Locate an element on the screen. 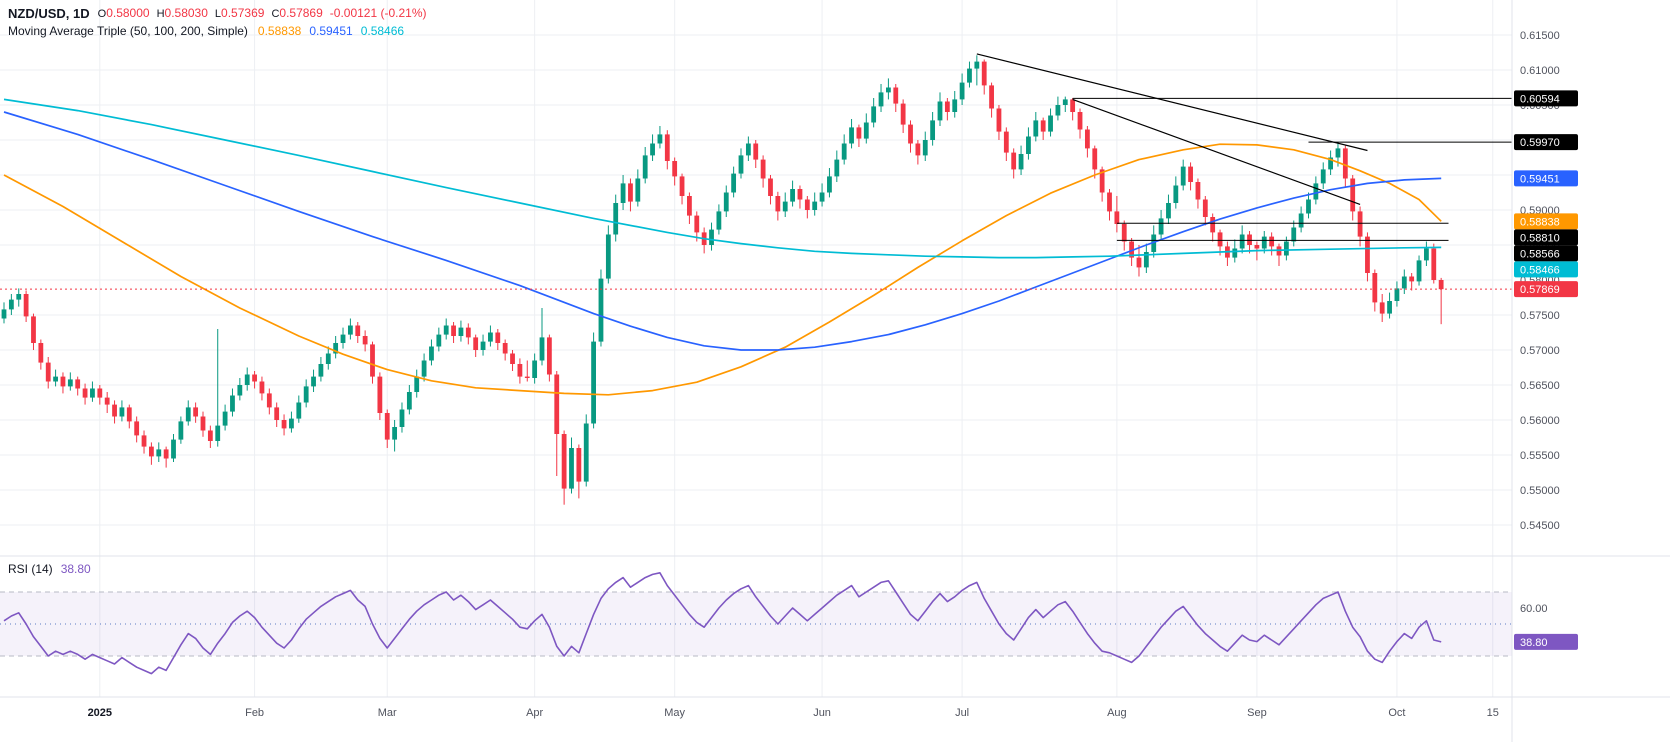  svg-text: 15 is located at coordinates (1493, 713).